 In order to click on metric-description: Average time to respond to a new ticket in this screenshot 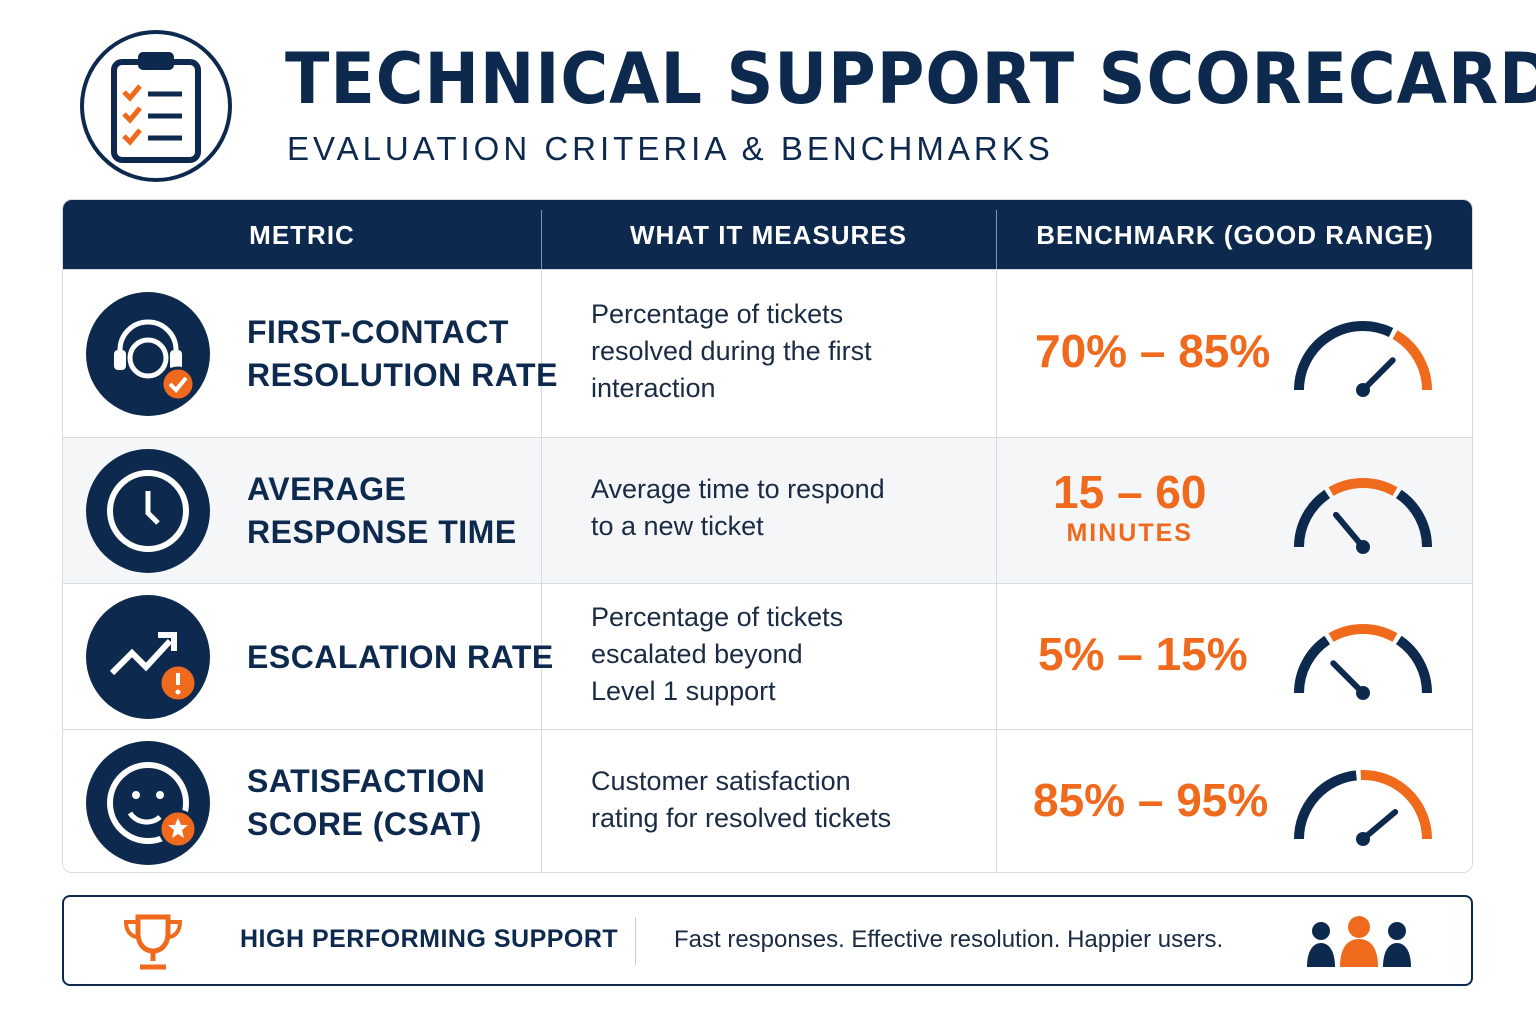, I will do `click(738, 508)`.